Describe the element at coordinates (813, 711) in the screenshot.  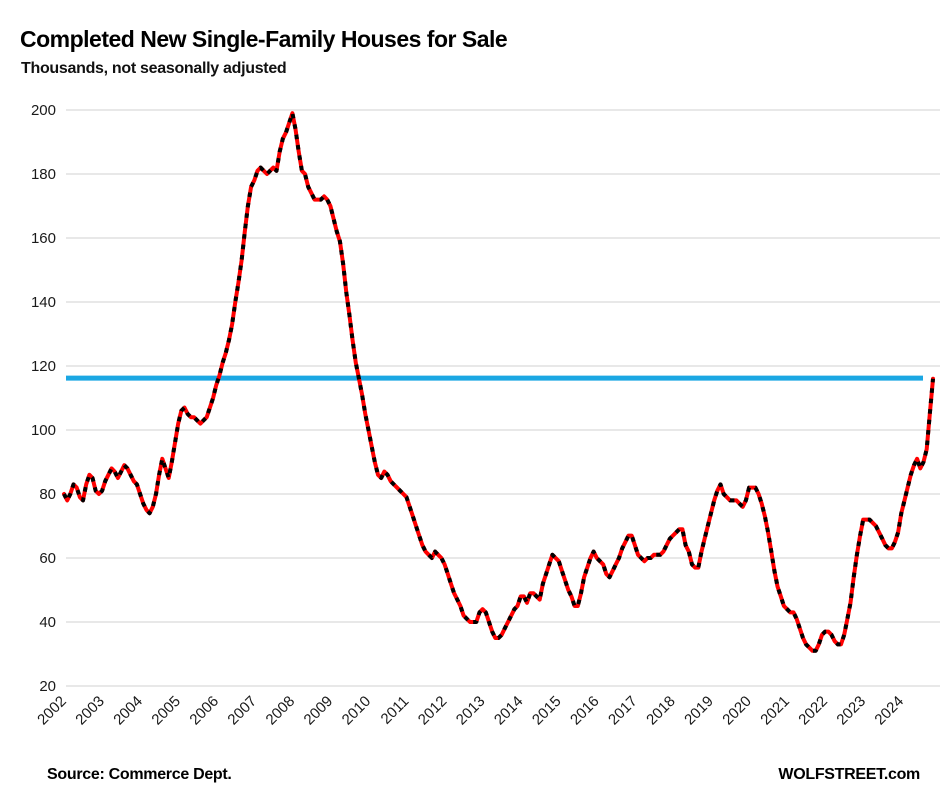
I see `x-axis-tick-label: 2022` at that location.